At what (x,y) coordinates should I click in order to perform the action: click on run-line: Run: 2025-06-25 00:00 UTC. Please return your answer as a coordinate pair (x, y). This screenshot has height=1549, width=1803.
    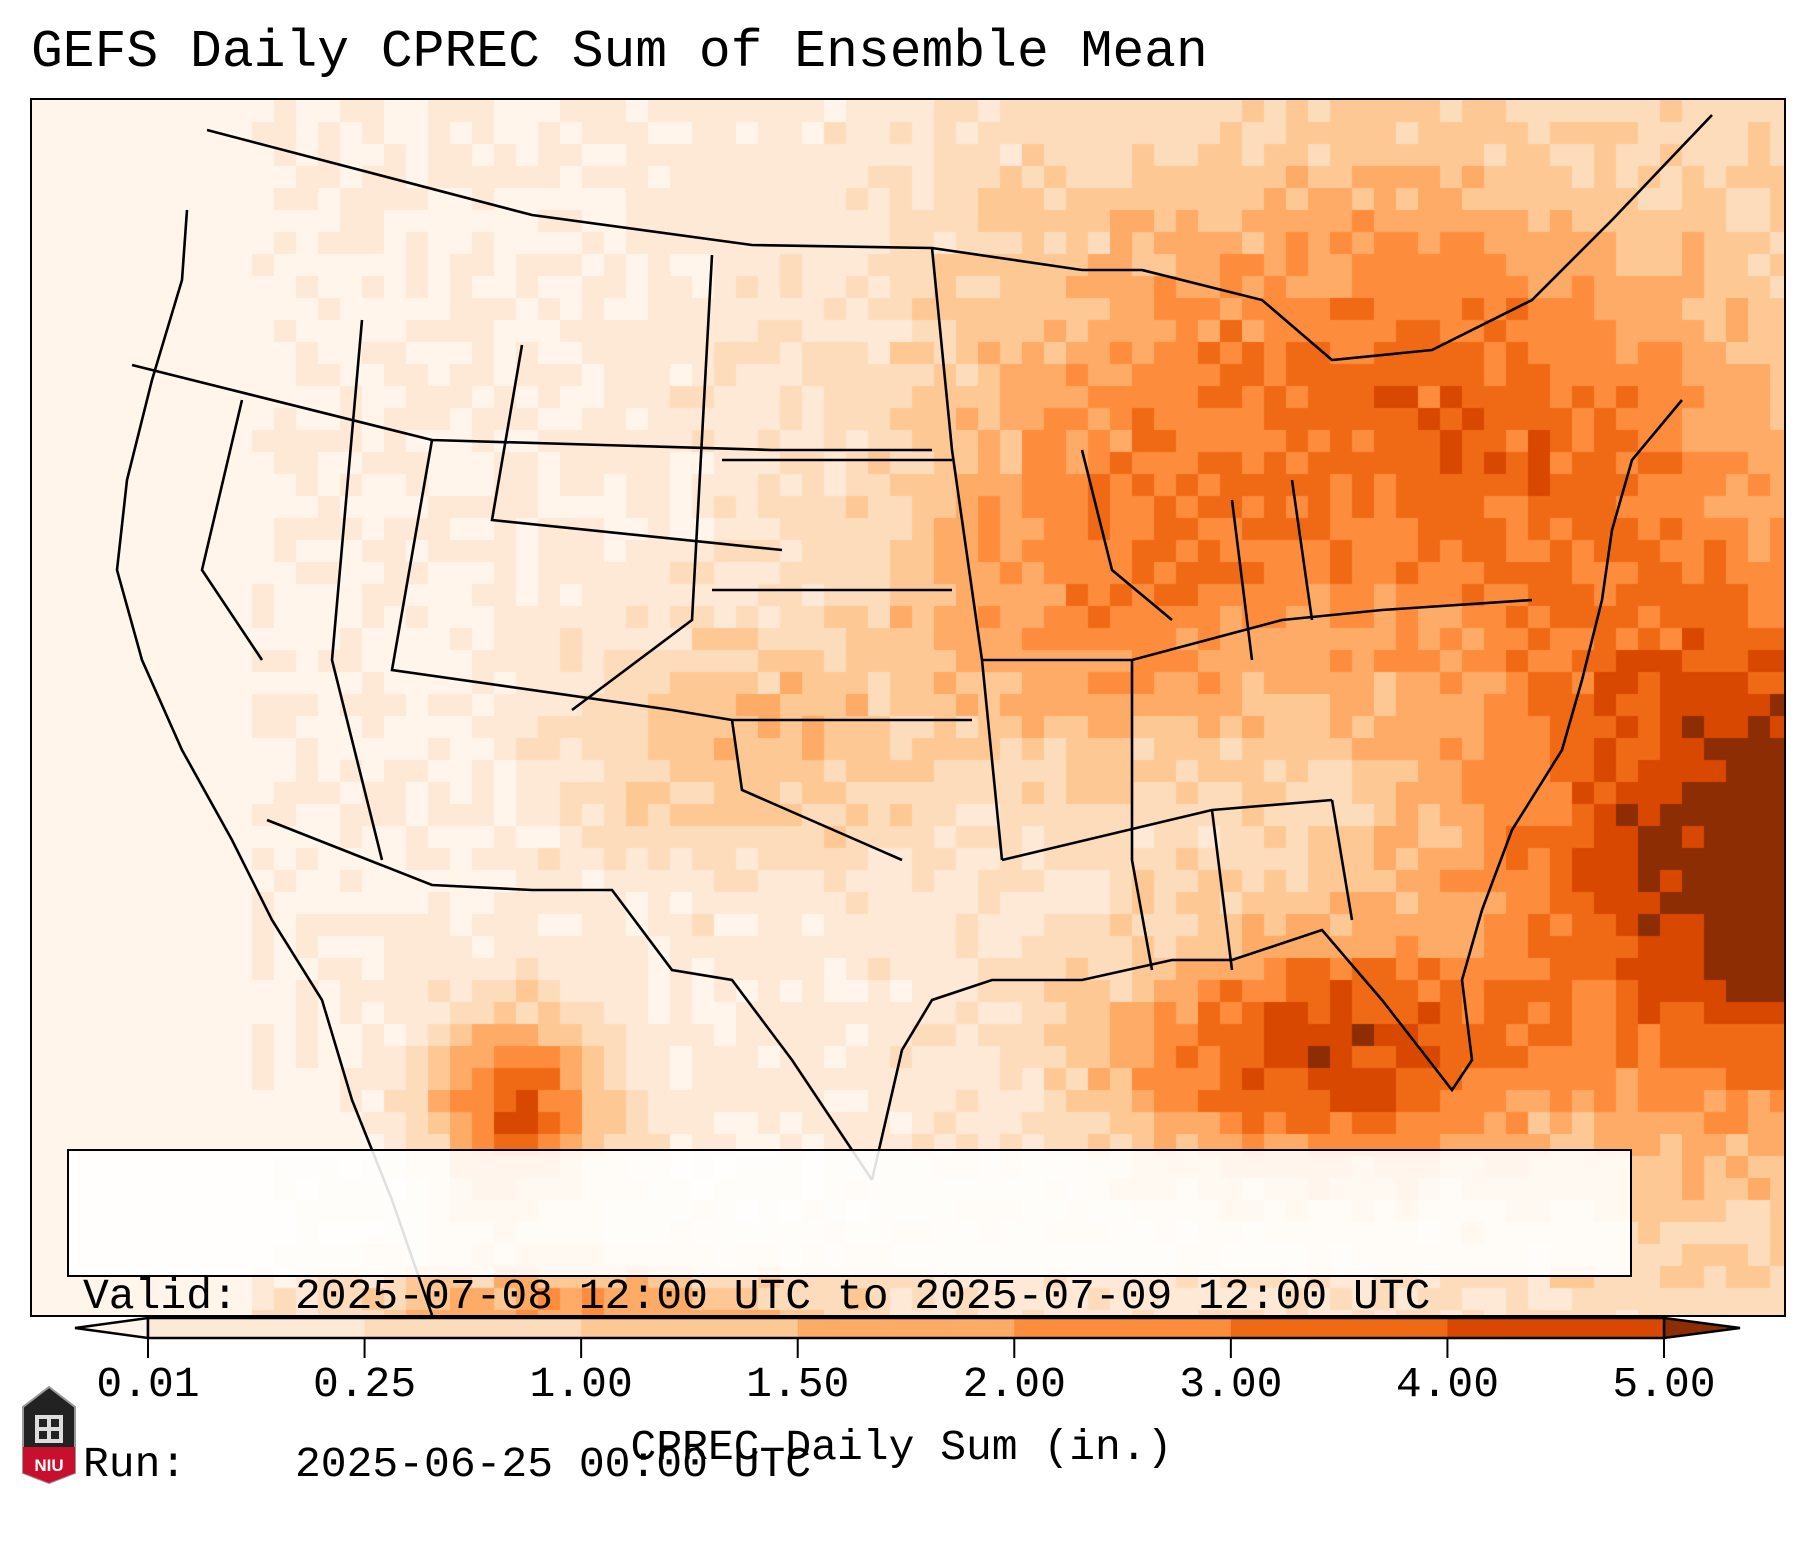
    Looking at the image, I should click on (849, 1465).